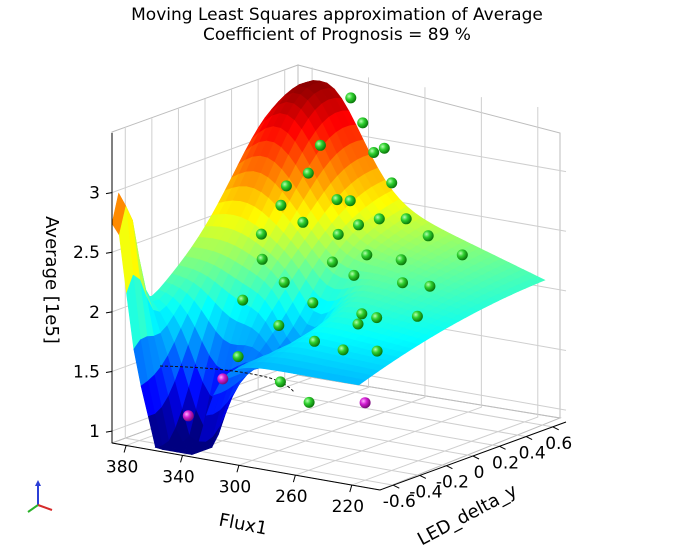  Describe the element at coordinates (558, 444) in the screenshot. I see `y-tick-label: 0.6` at that location.